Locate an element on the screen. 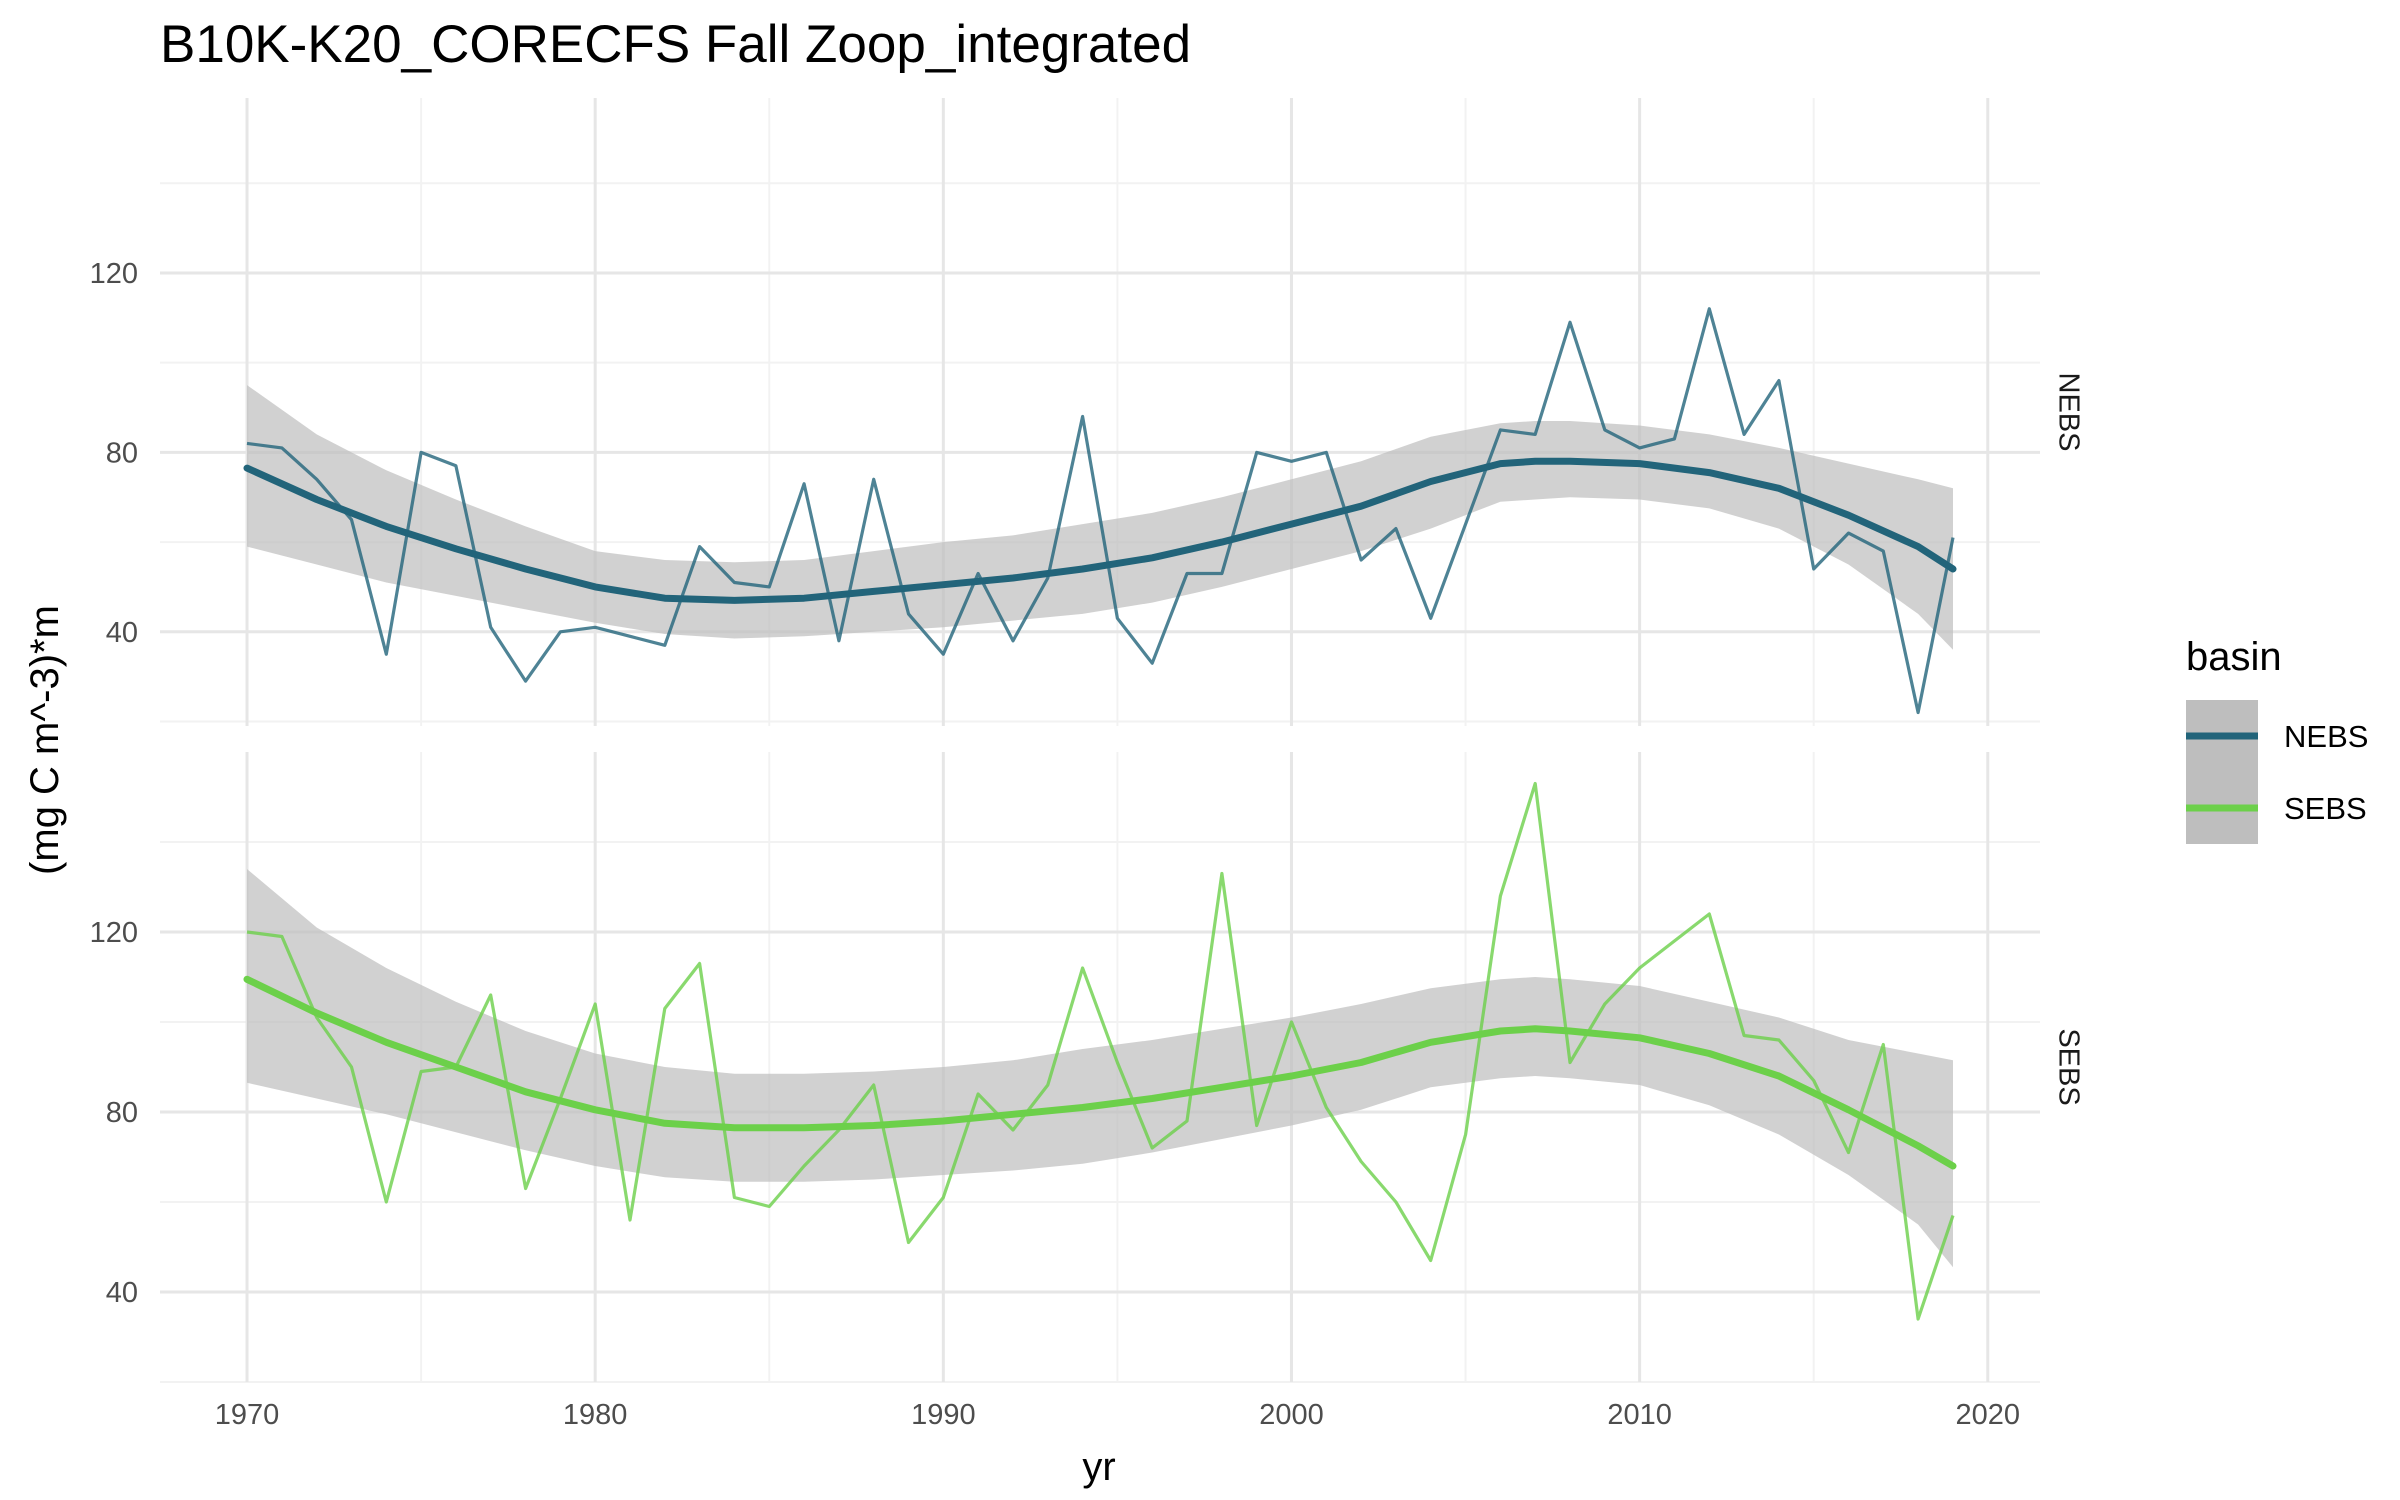 The width and height of the screenshot is (2400, 1500). x-tick-label: 2020 is located at coordinates (1988, 1415).